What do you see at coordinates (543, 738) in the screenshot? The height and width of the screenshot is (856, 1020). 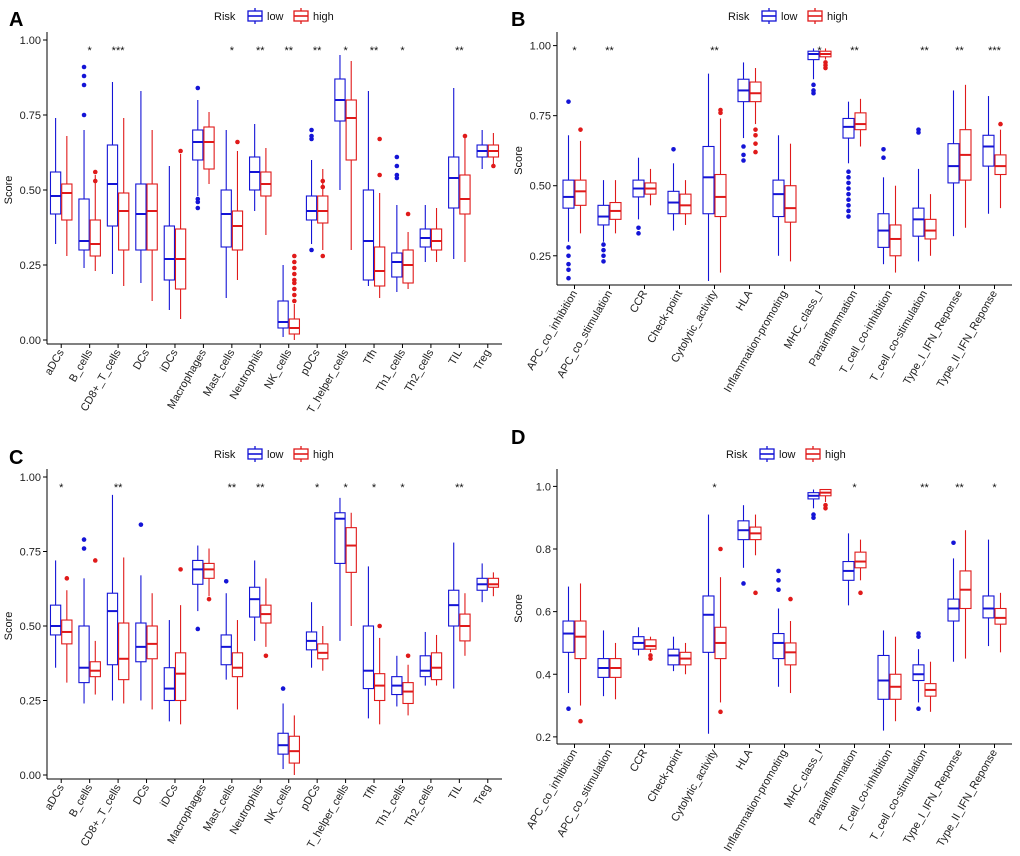 I see `y-tick-label: 0.2` at bounding box center [543, 738].